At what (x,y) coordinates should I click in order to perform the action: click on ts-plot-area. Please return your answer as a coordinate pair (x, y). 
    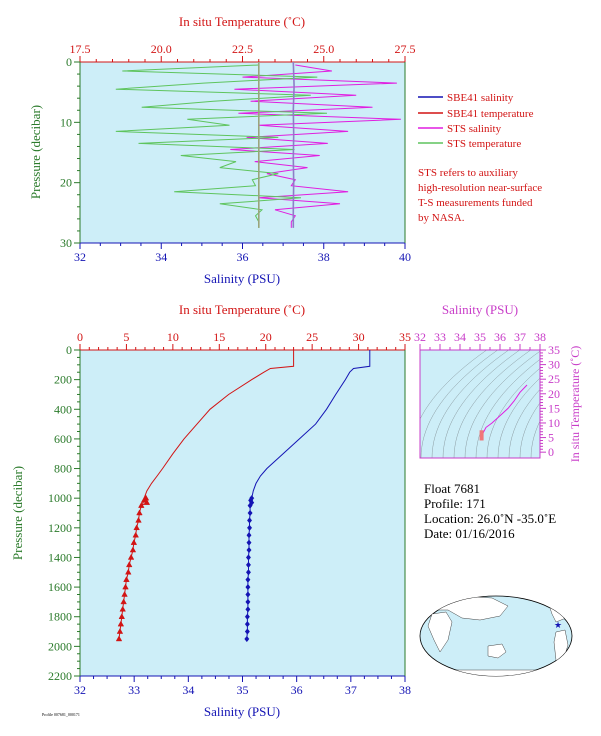
    Looking at the image, I should click on (480, 404).